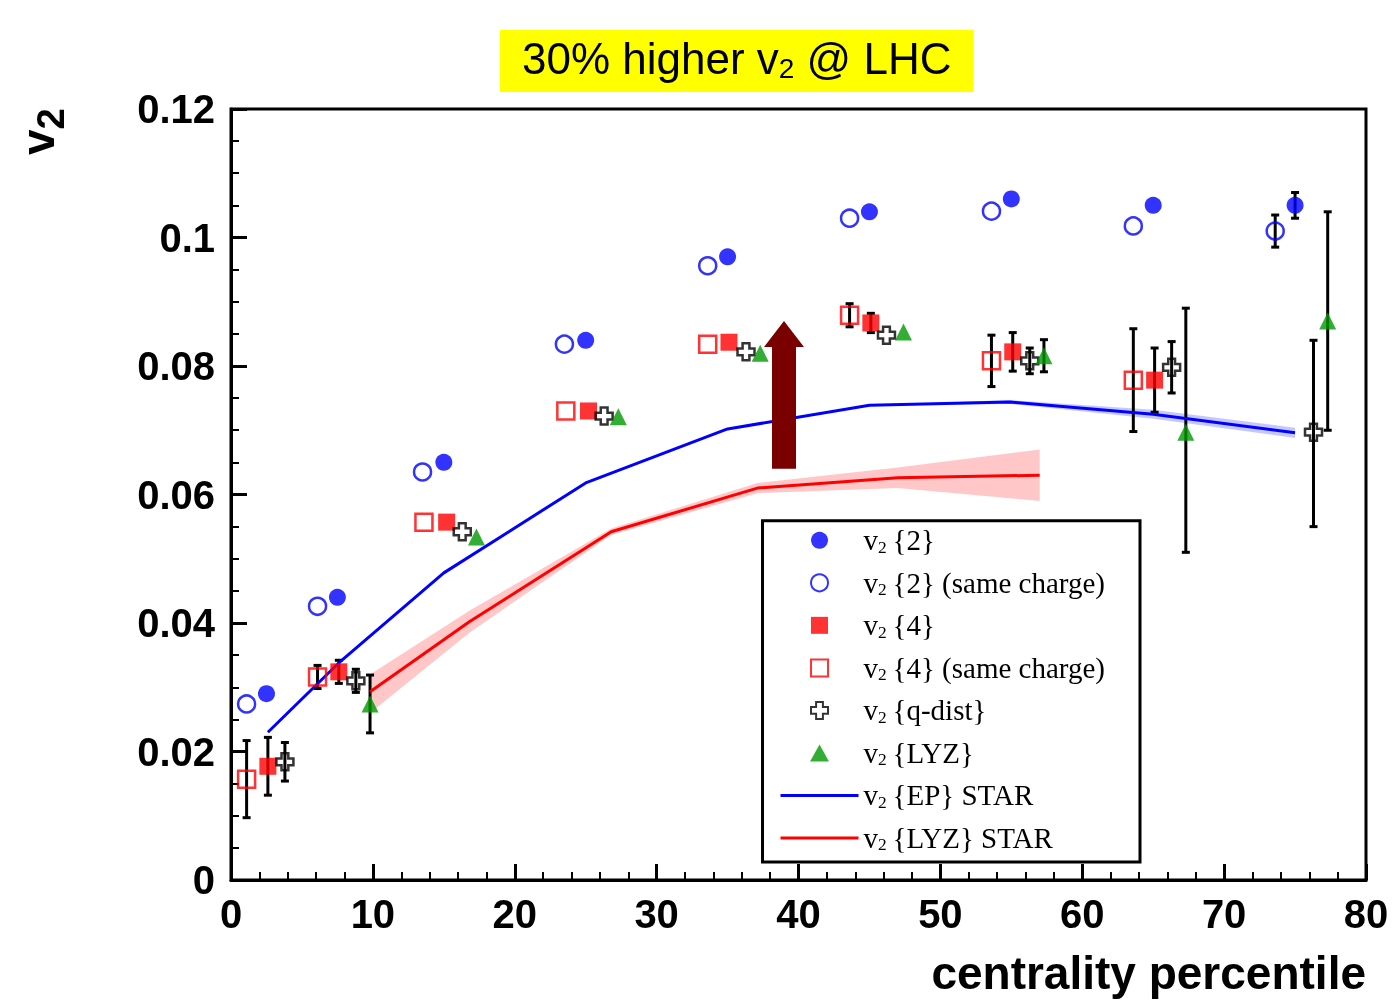  Describe the element at coordinates (176, 623) in the screenshot. I see `y-tick-label: 0.04` at that location.